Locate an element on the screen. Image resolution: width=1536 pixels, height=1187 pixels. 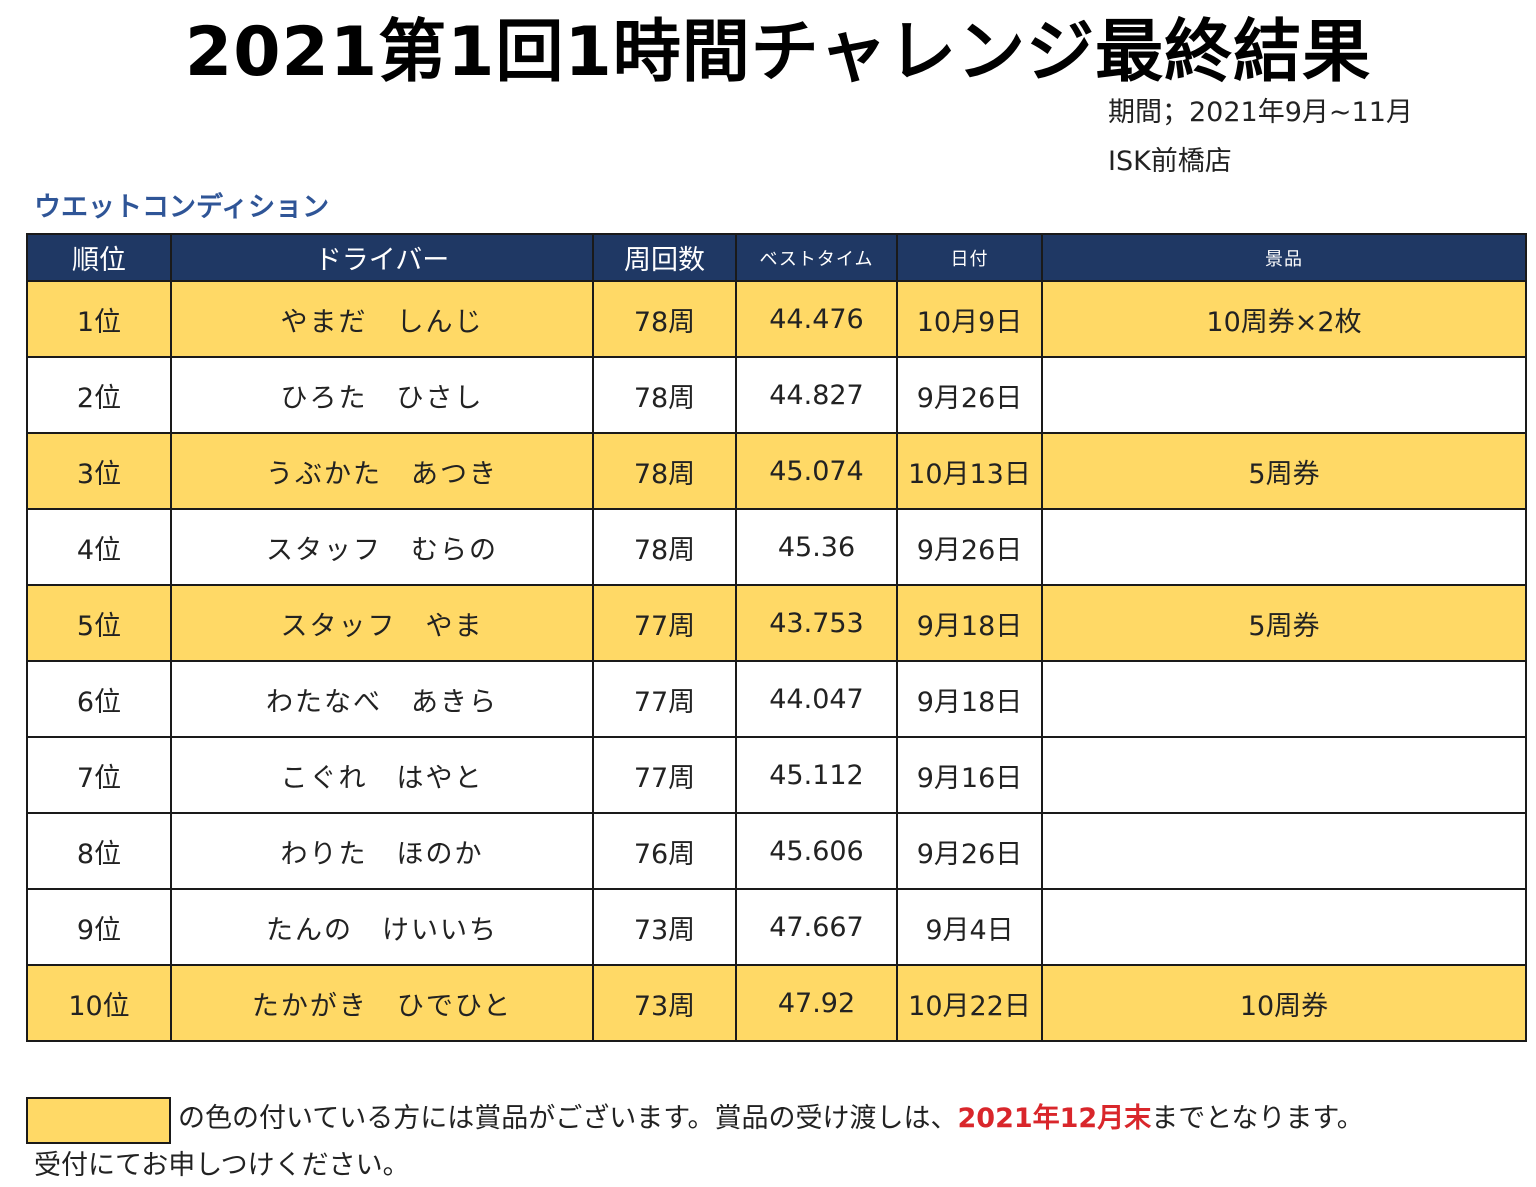
best-time-cell: 44.827 is located at coordinates (816, 395).